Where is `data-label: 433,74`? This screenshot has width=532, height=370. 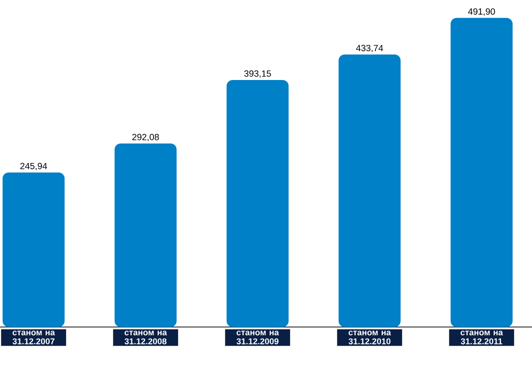 data-label: 433,74 is located at coordinates (370, 48).